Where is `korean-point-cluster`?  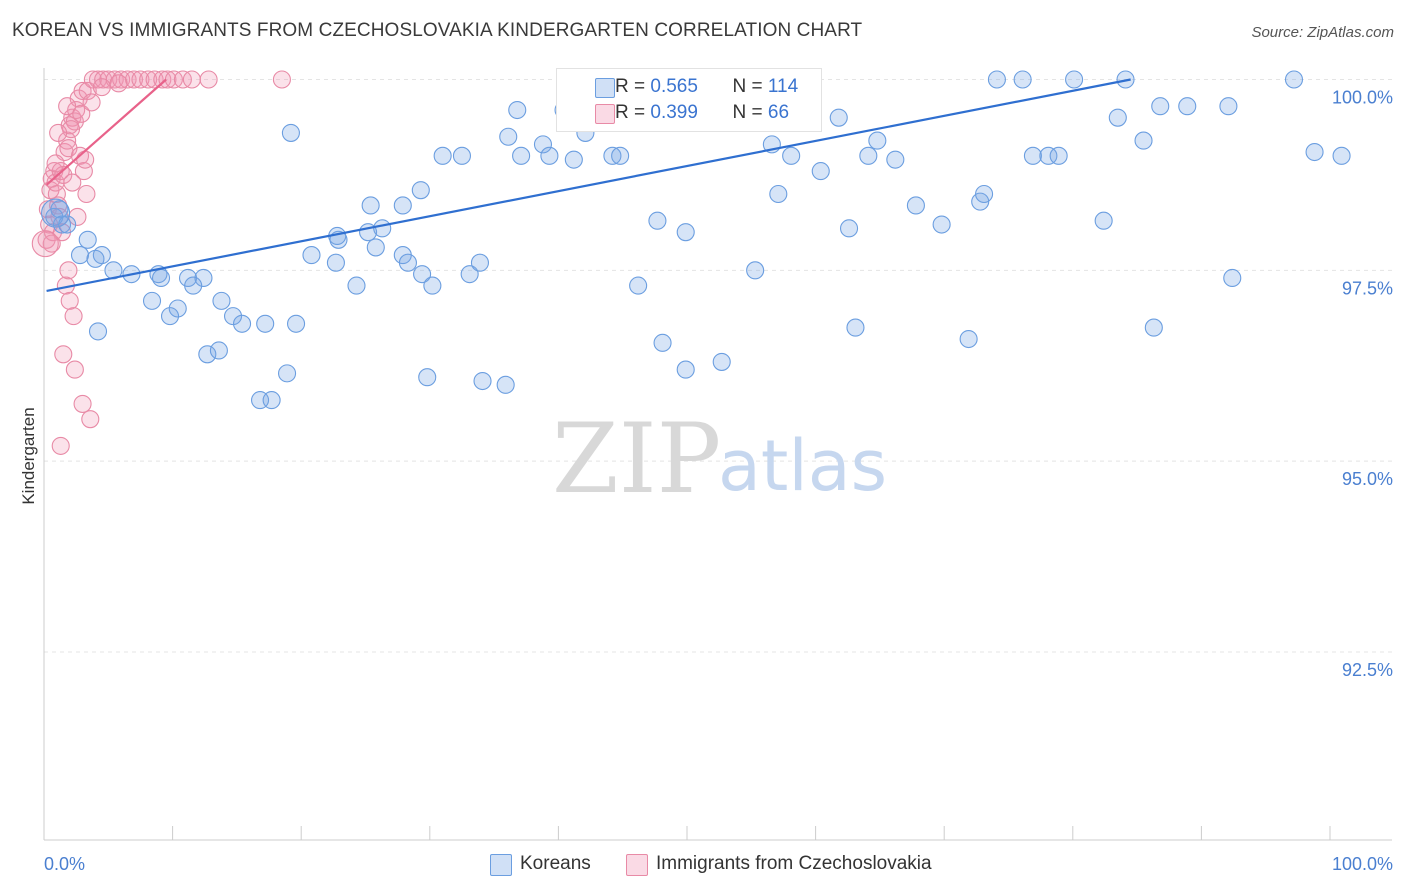 korean-point-cluster is located at coordinates (56, 213).